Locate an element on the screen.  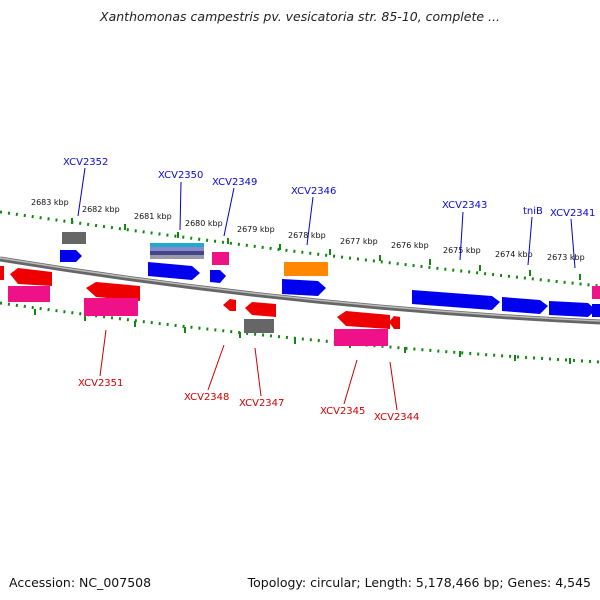
forward-leader-lines is located at coordinates (326, 218).